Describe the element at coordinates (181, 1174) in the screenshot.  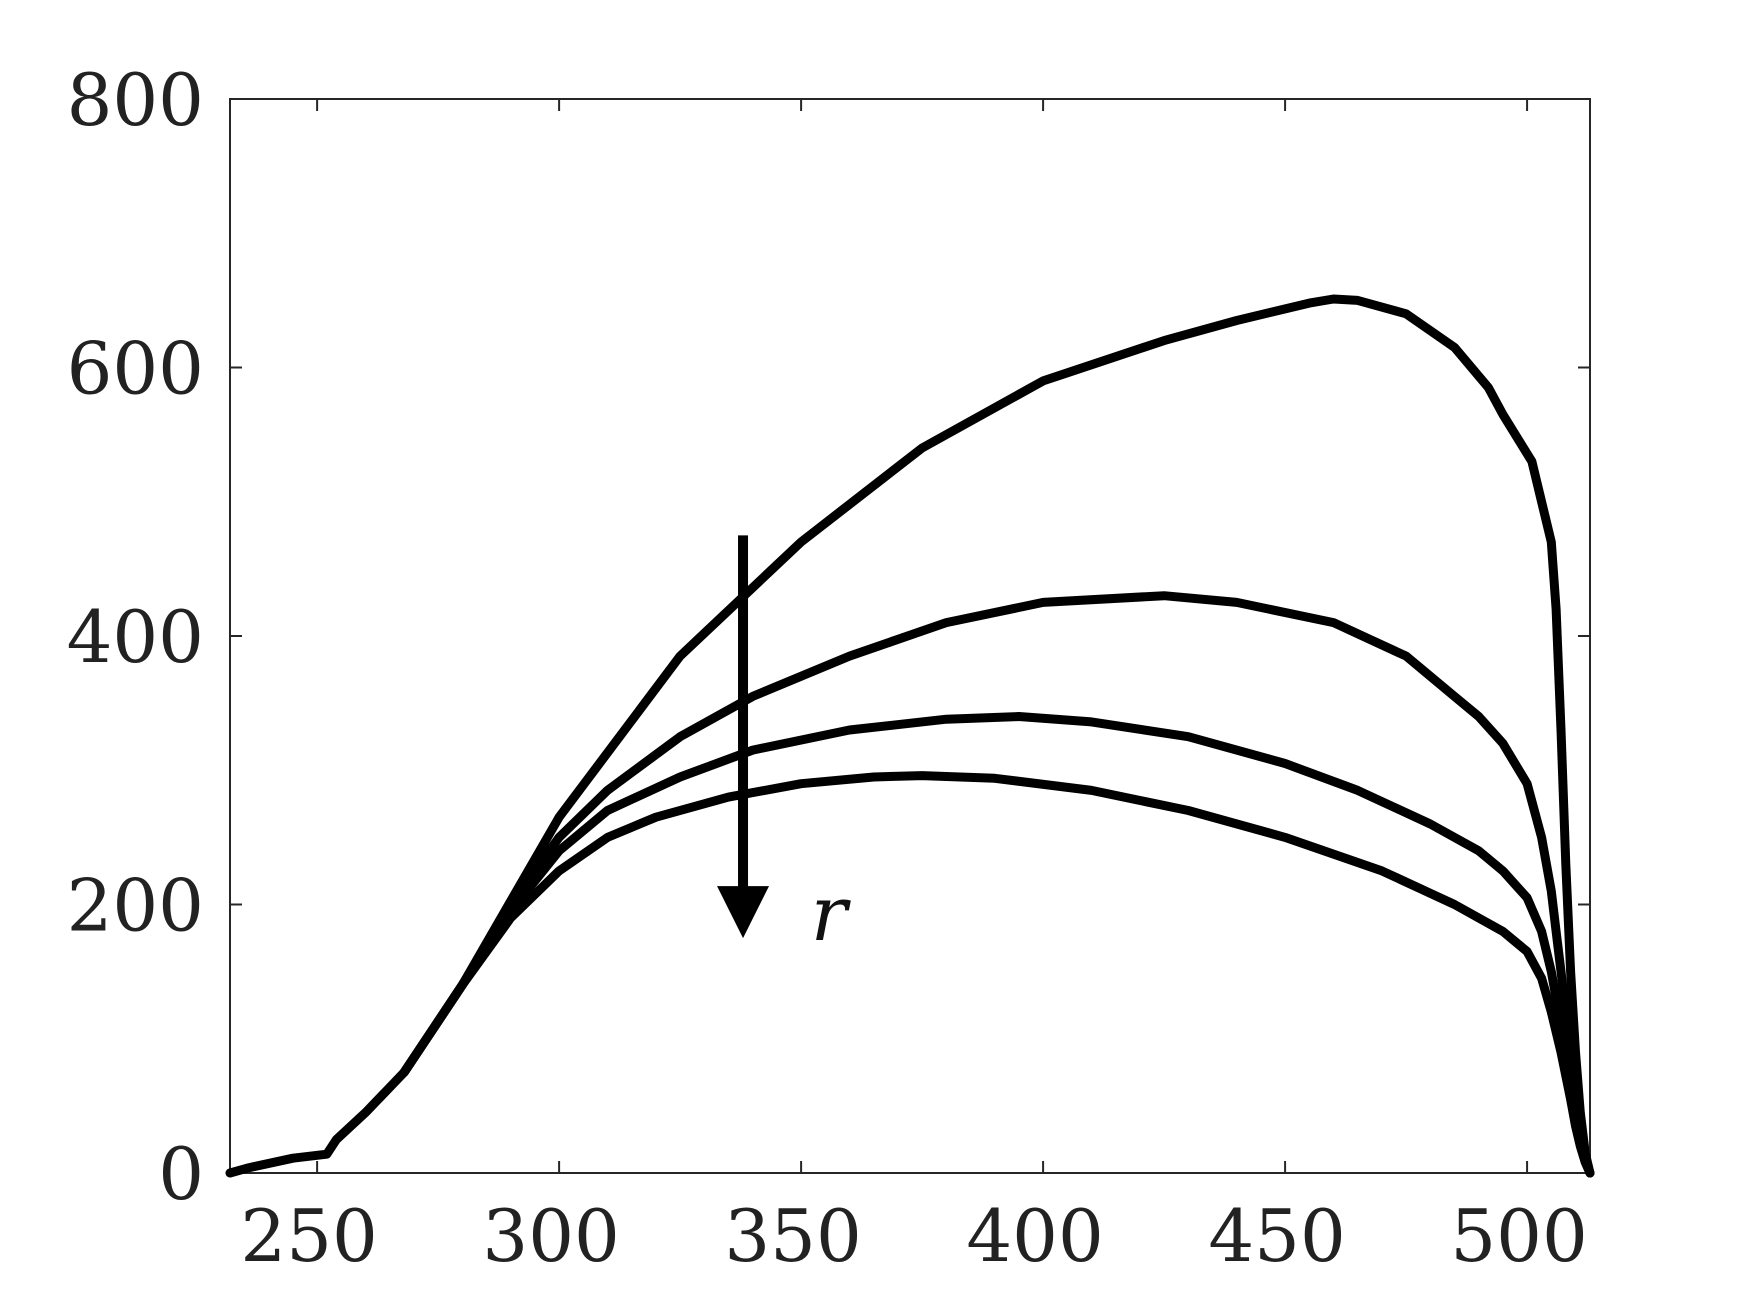
I see `y-tick-label: 0` at that location.